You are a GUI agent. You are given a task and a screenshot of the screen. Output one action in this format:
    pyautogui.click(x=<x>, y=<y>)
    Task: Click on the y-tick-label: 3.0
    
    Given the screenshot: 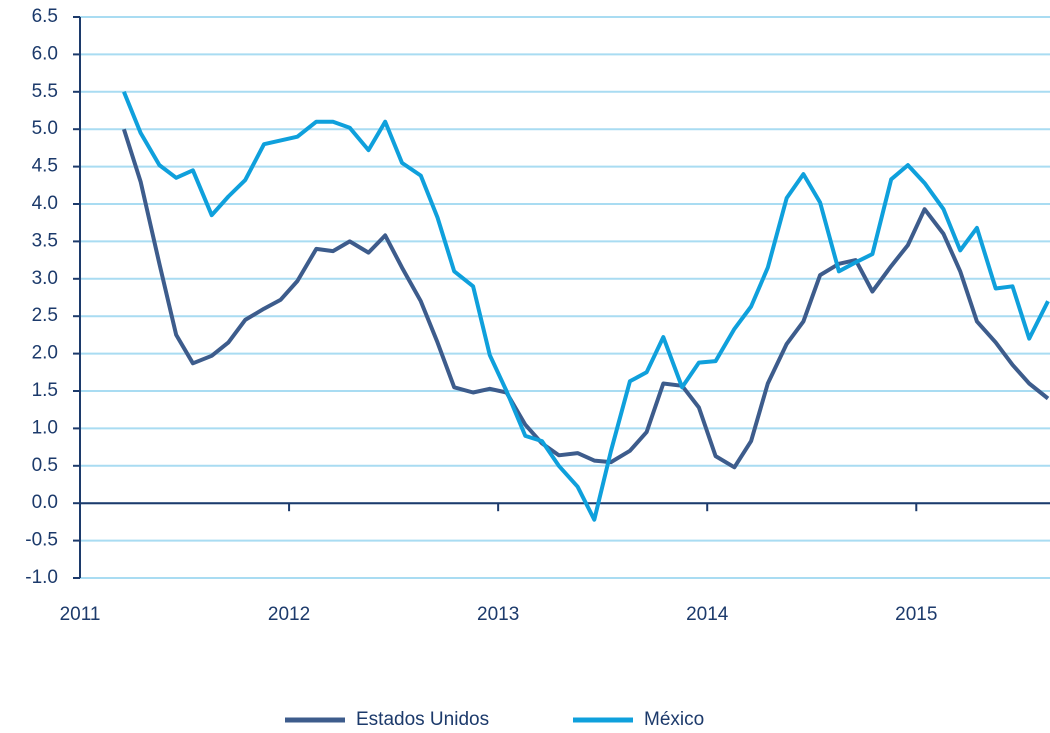 What is the action you would take?
    pyautogui.click(x=45, y=278)
    